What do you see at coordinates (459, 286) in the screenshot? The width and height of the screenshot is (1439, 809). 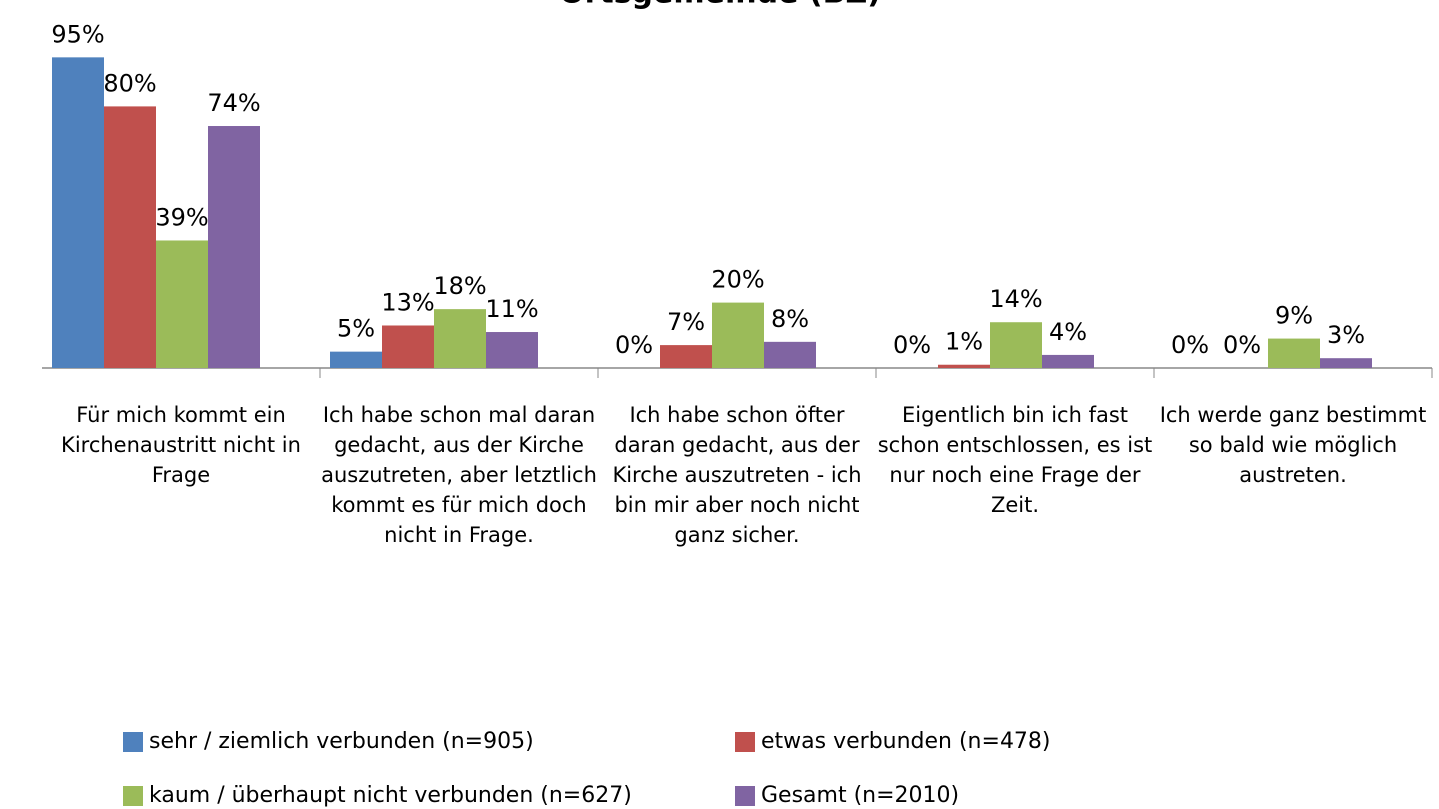 I see `value-label: 18%` at bounding box center [459, 286].